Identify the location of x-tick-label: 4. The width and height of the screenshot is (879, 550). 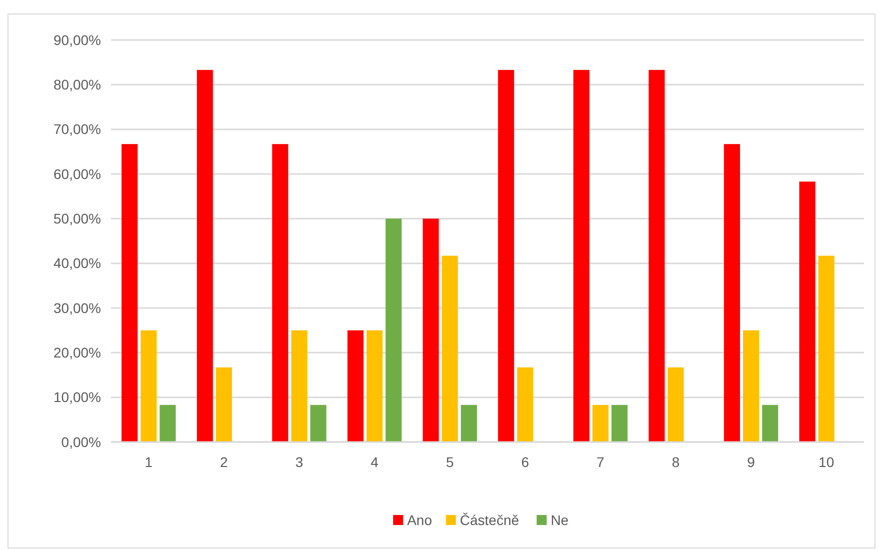
(374, 462).